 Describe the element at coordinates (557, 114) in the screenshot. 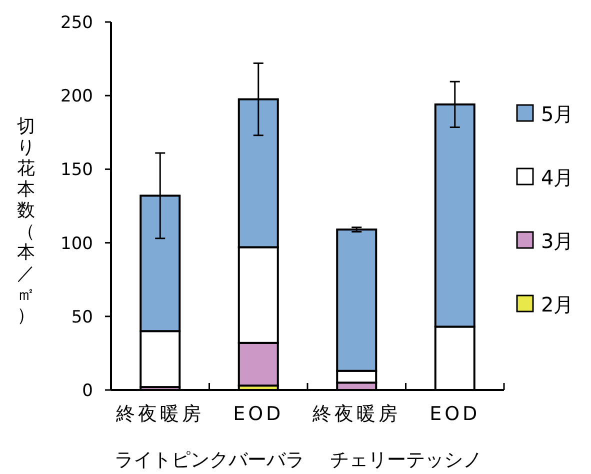

I see `legend-label: 5月` at that location.